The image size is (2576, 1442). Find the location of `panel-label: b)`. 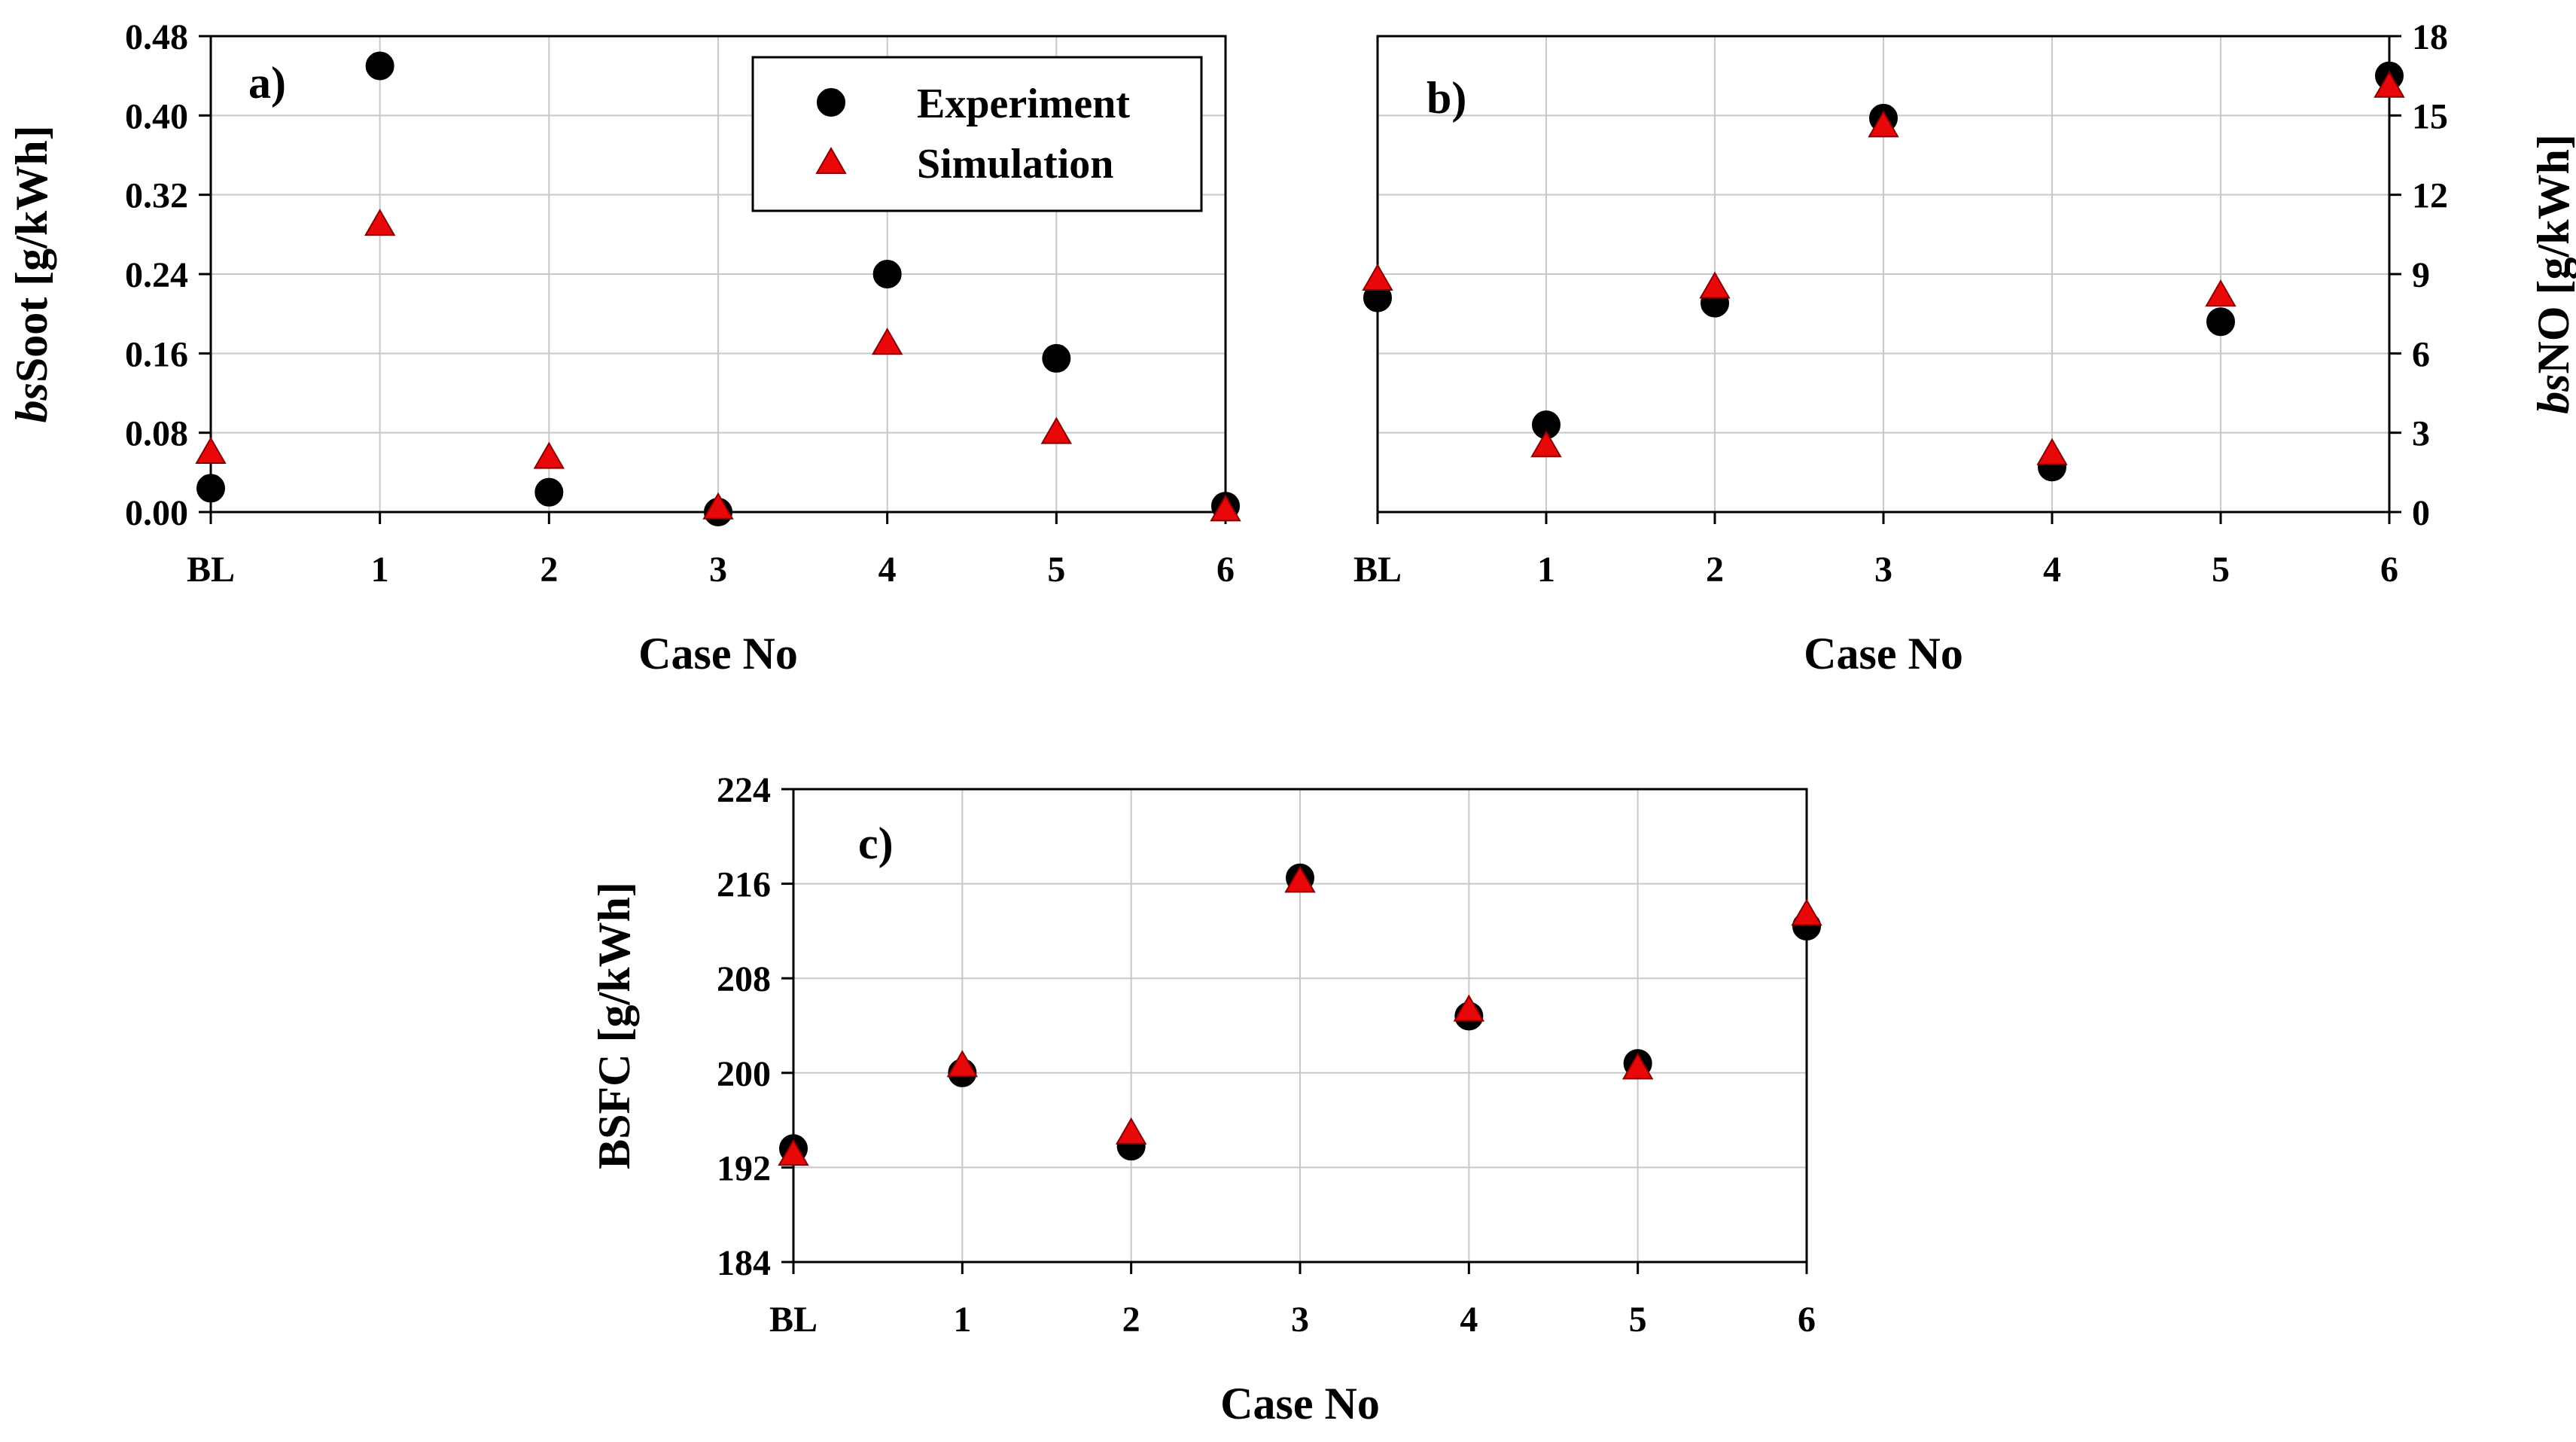

panel-label: b) is located at coordinates (1447, 98).